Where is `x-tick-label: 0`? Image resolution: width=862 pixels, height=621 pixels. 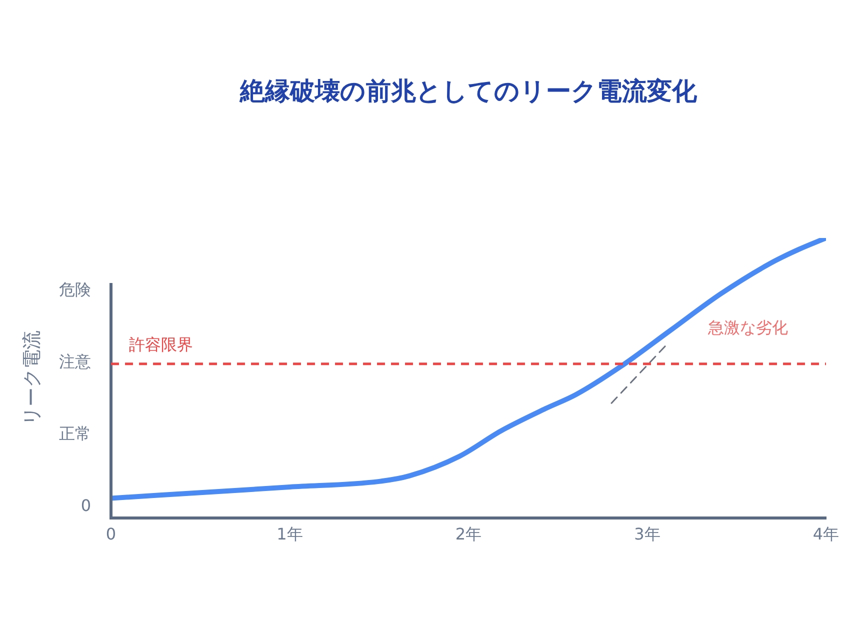 x-tick-label: 0 is located at coordinates (111, 534).